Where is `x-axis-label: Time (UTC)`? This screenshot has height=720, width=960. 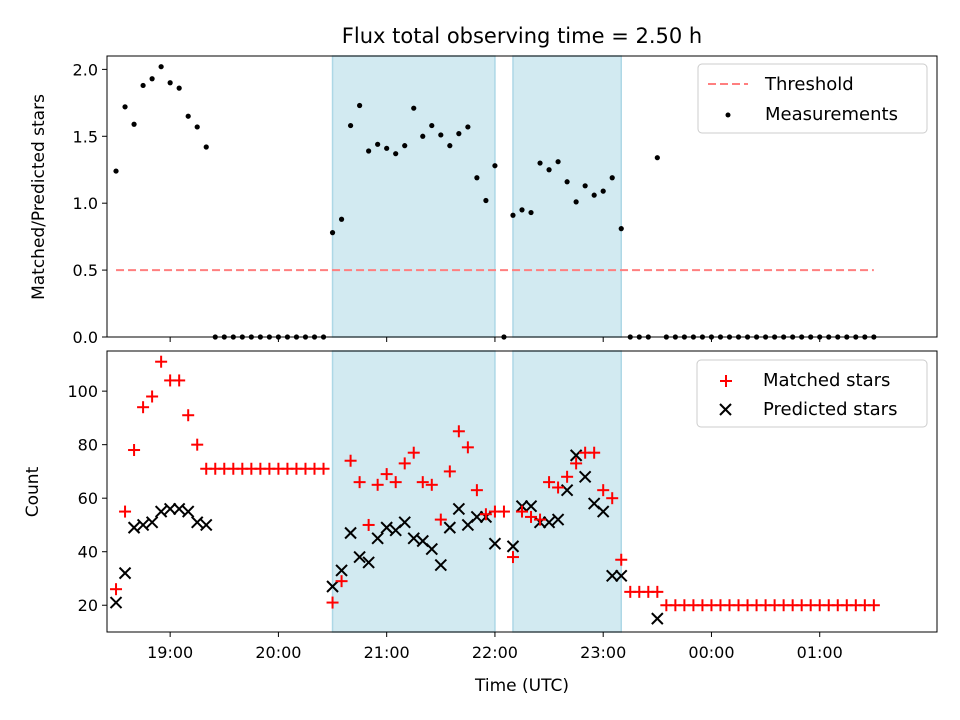 x-axis-label: Time (UTC) is located at coordinates (521, 686).